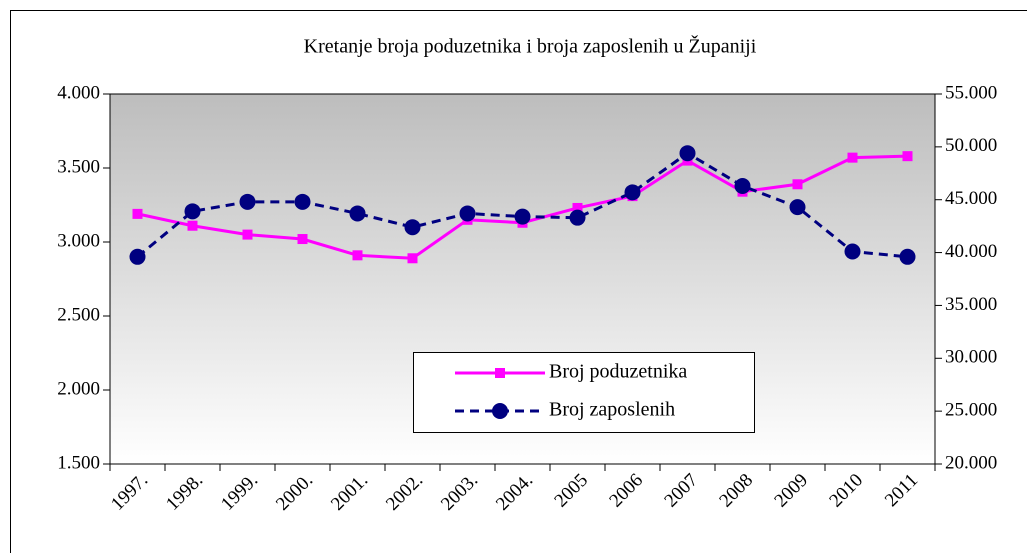 The width and height of the screenshot is (1027, 553). What do you see at coordinates (971, 145) in the screenshot?
I see `y2-tick-label: 50.000` at bounding box center [971, 145].